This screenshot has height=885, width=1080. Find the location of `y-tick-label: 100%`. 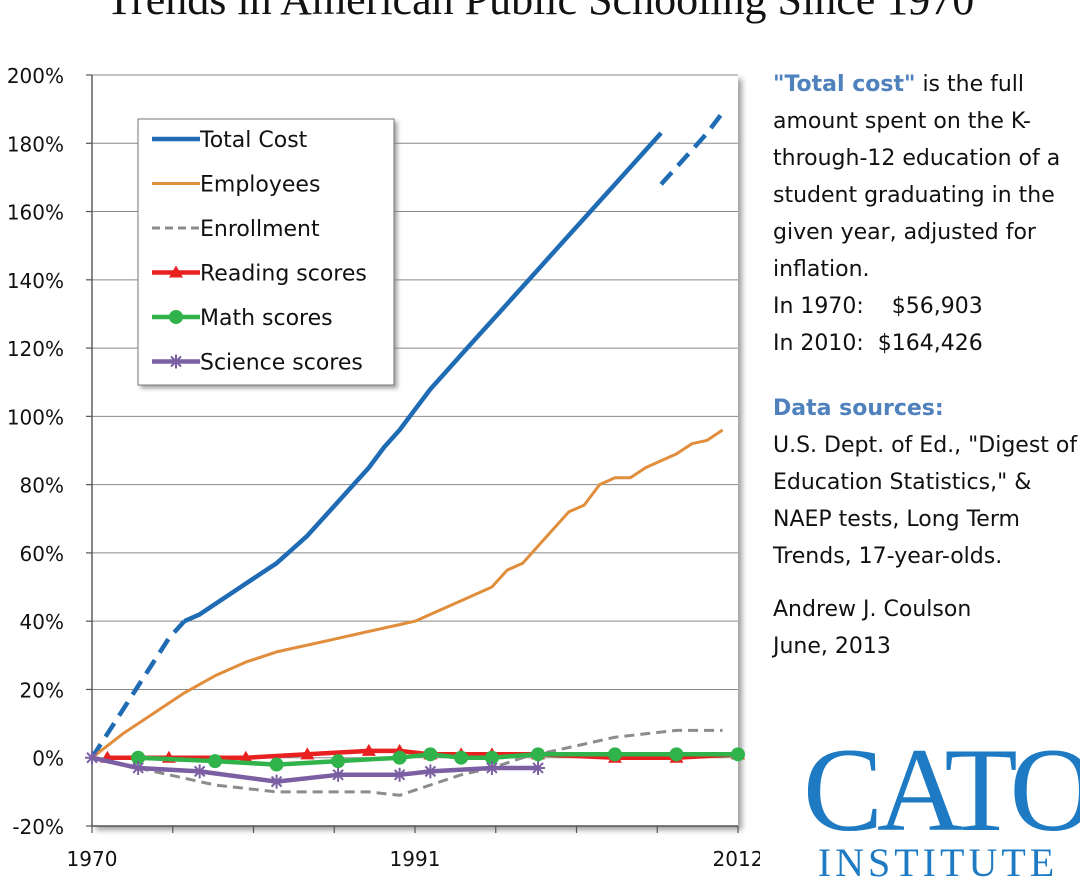

y-tick-label: 100% is located at coordinates (35, 417).